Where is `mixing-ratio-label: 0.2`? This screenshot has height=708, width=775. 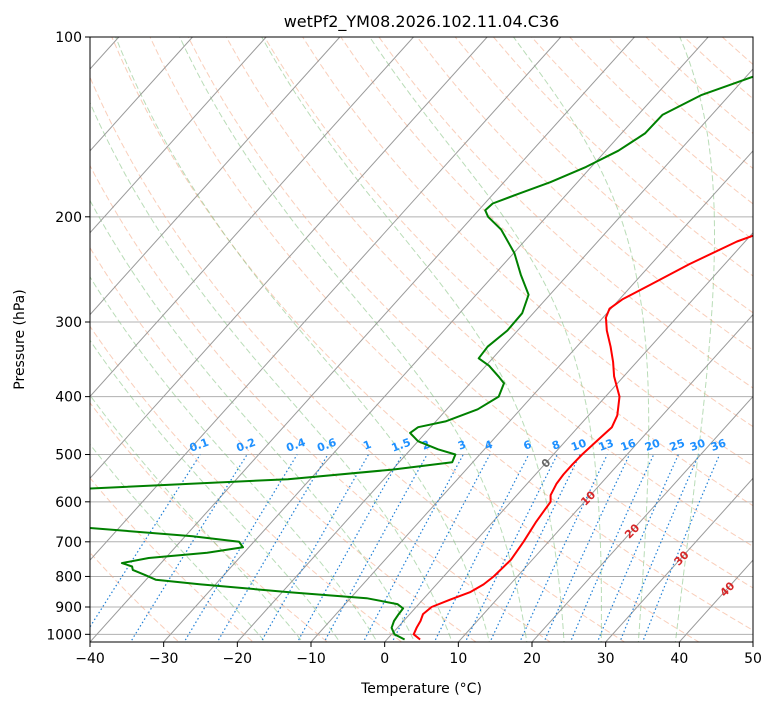 mixing-ratio-label: 0.2 is located at coordinates (246, 445).